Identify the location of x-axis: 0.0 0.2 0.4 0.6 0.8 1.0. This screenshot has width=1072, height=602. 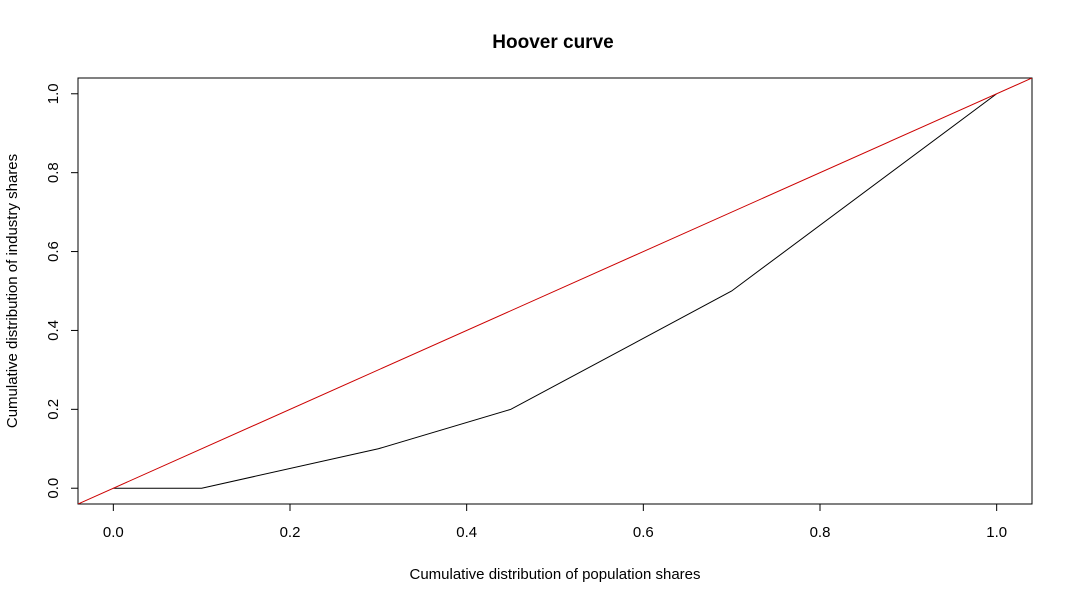
(555, 522).